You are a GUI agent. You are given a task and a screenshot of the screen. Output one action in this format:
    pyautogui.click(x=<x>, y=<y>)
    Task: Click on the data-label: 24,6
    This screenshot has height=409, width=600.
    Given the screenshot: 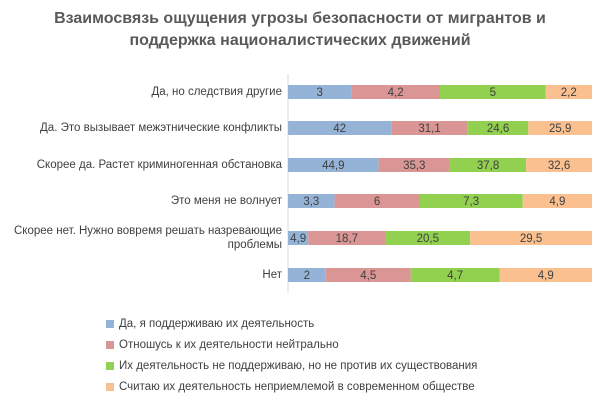 What is the action you would take?
    pyautogui.click(x=498, y=129)
    